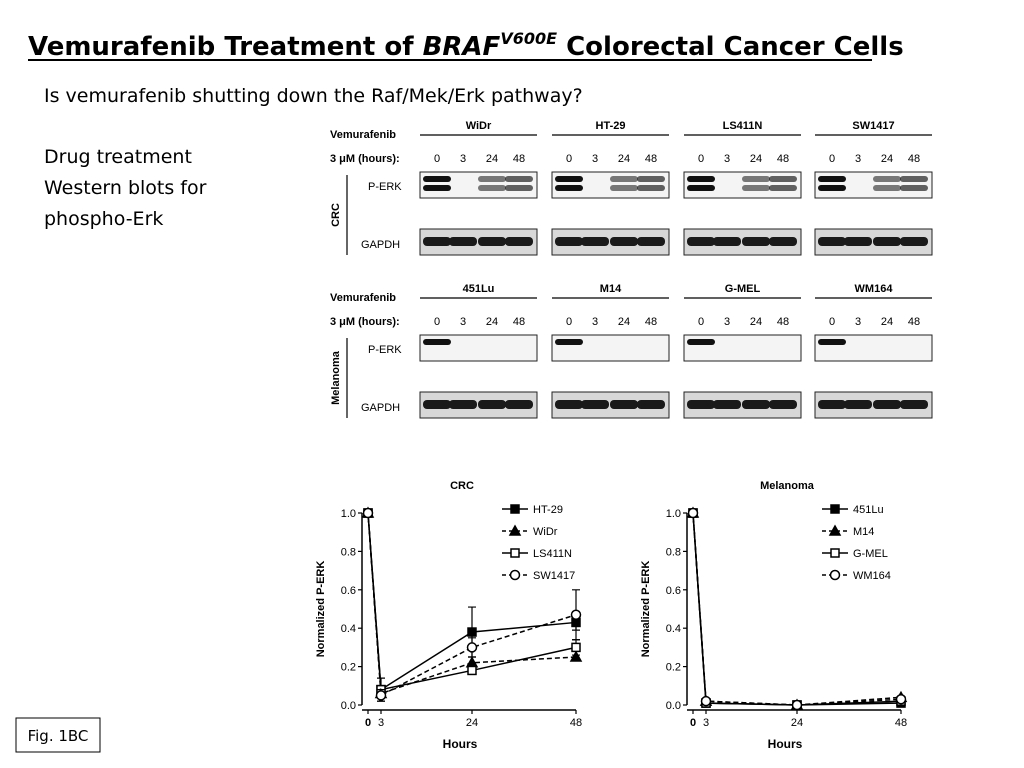 This screenshot has height=768, width=1024. What do you see at coordinates (348, 668) in the screenshot?
I see `y-tick-label: 0.2` at bounding box center [348, 668].